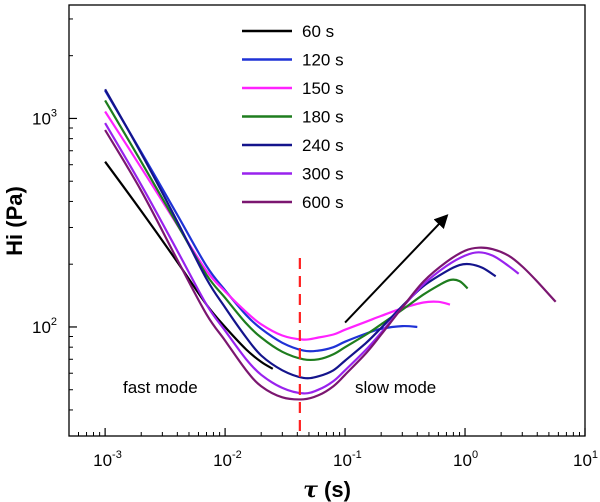 The height and width of the screenshot is (502, 600). Describe the element at coordinates (396, 269) in the screenshot. I see `trend-arrow` at that location.